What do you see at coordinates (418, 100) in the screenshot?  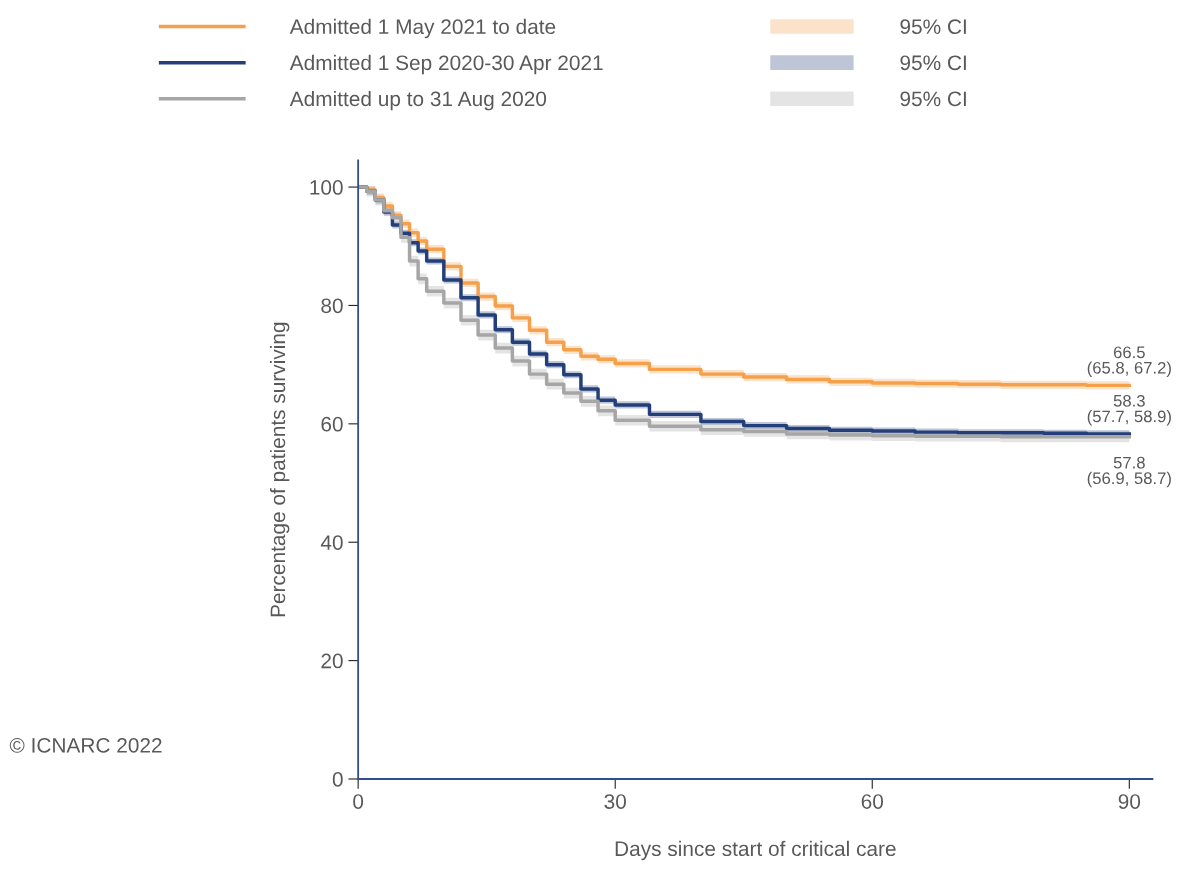 I see `legend-label: Admitted up to 31 Aug 2020` at bounding box center [418, 100].